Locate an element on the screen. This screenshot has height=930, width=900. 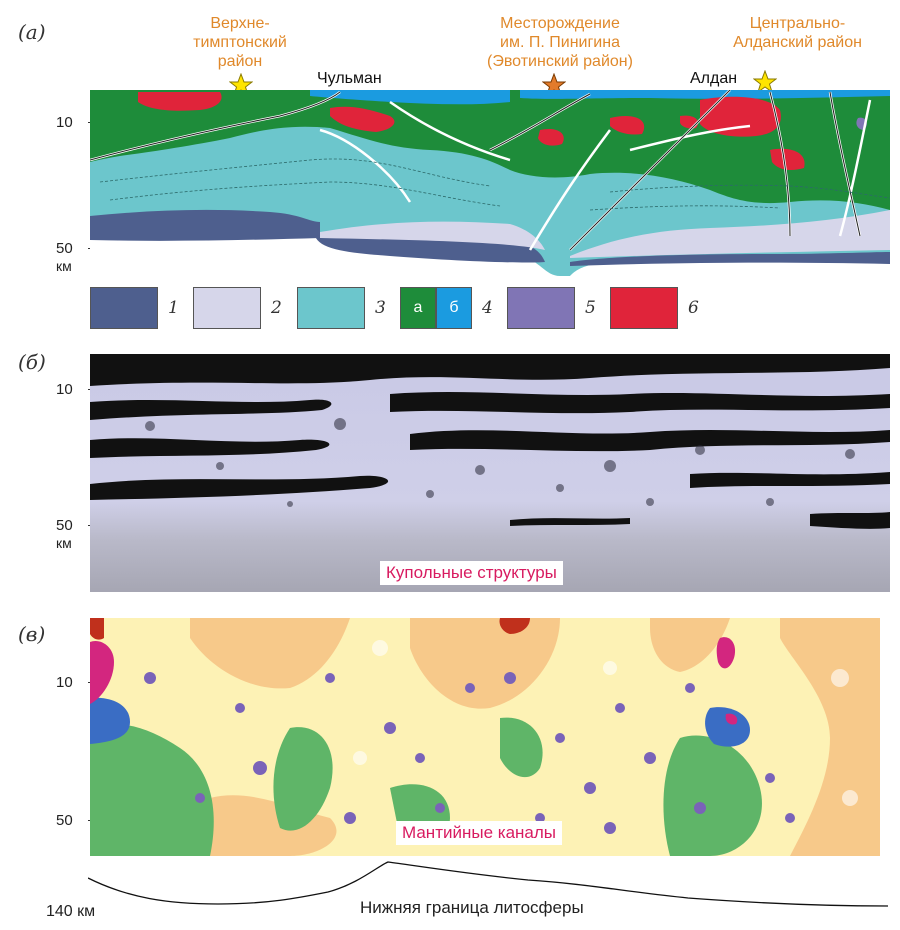
lithosphere-depth-label: 140 км is located at coordinates (71, 911).